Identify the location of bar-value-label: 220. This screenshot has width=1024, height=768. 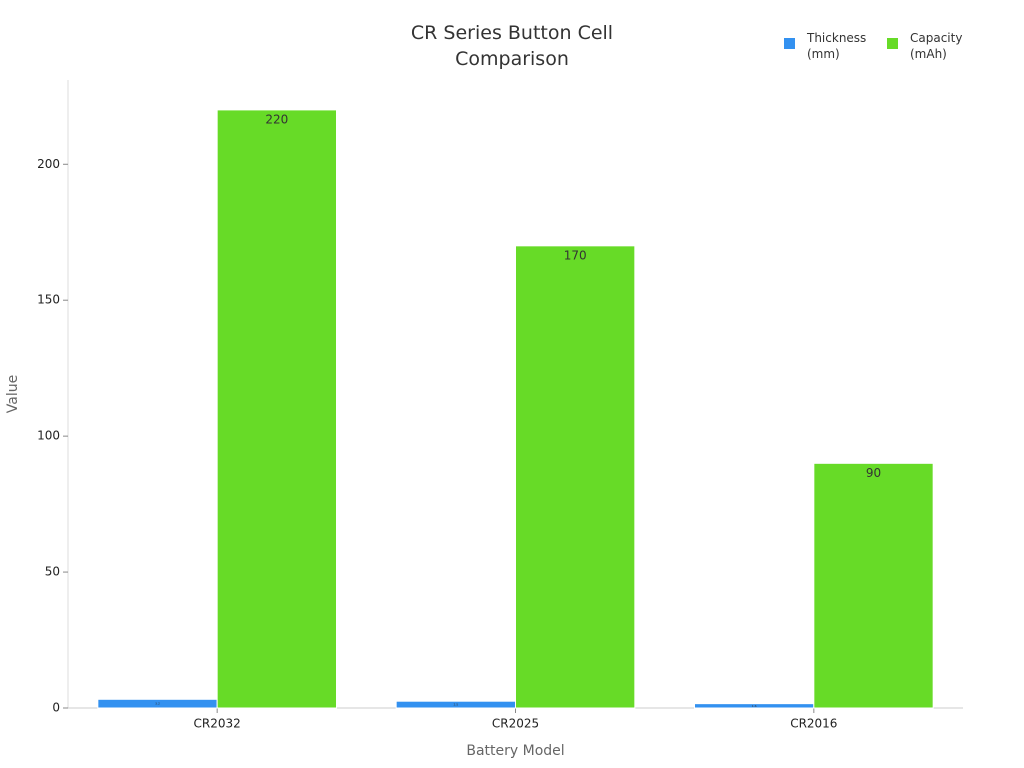
(276, 119).